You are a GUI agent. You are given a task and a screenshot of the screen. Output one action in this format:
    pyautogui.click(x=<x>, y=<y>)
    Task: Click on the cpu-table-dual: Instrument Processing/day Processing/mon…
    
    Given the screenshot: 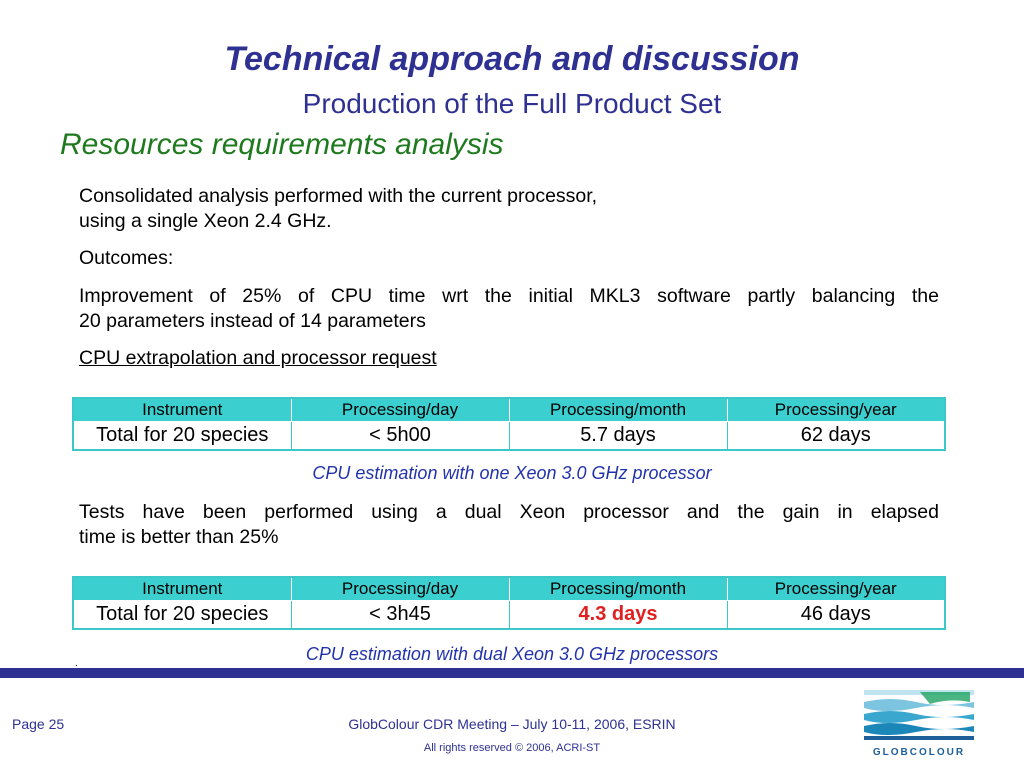 What is the action you would take?
    pyautogui.click(x=509, y=603)
    